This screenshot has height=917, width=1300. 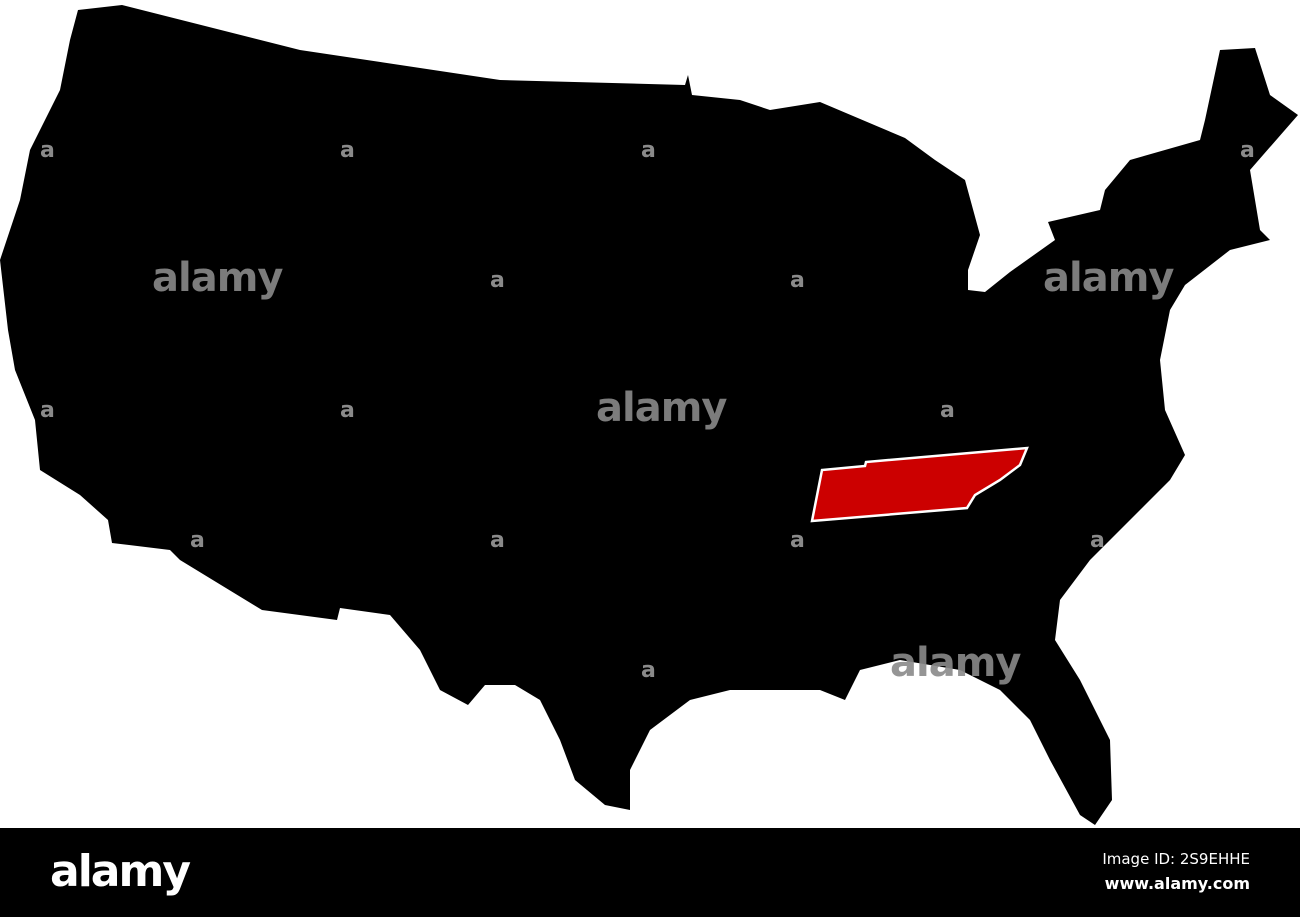 What do you see at coordinates (1176, 859) in the screenshot?
I see `image-id: Image ID: 2S9EHHE` at bounding box center [1176, 859].